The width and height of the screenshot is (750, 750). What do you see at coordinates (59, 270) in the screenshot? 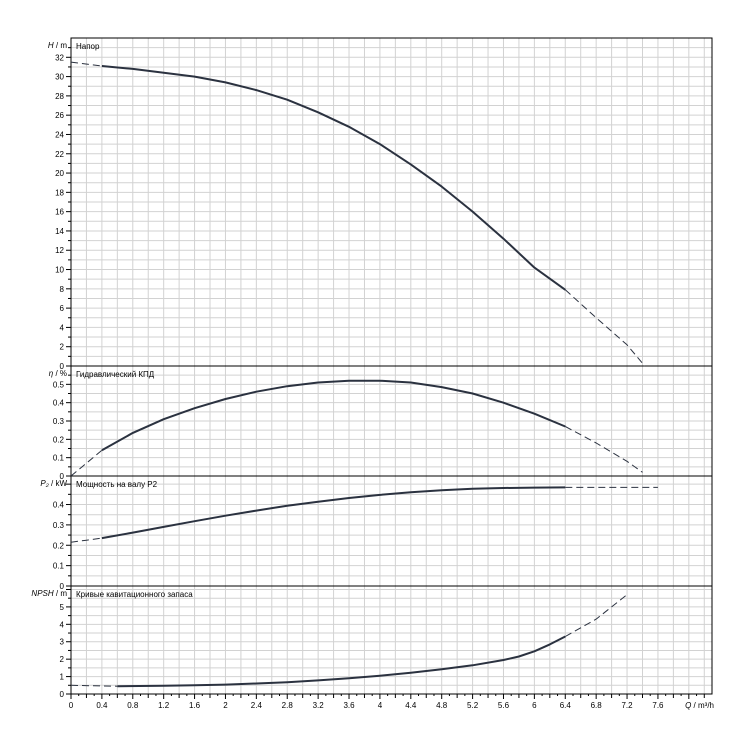
I see `y-tick-label: 10` at bounding box center [59, 270].